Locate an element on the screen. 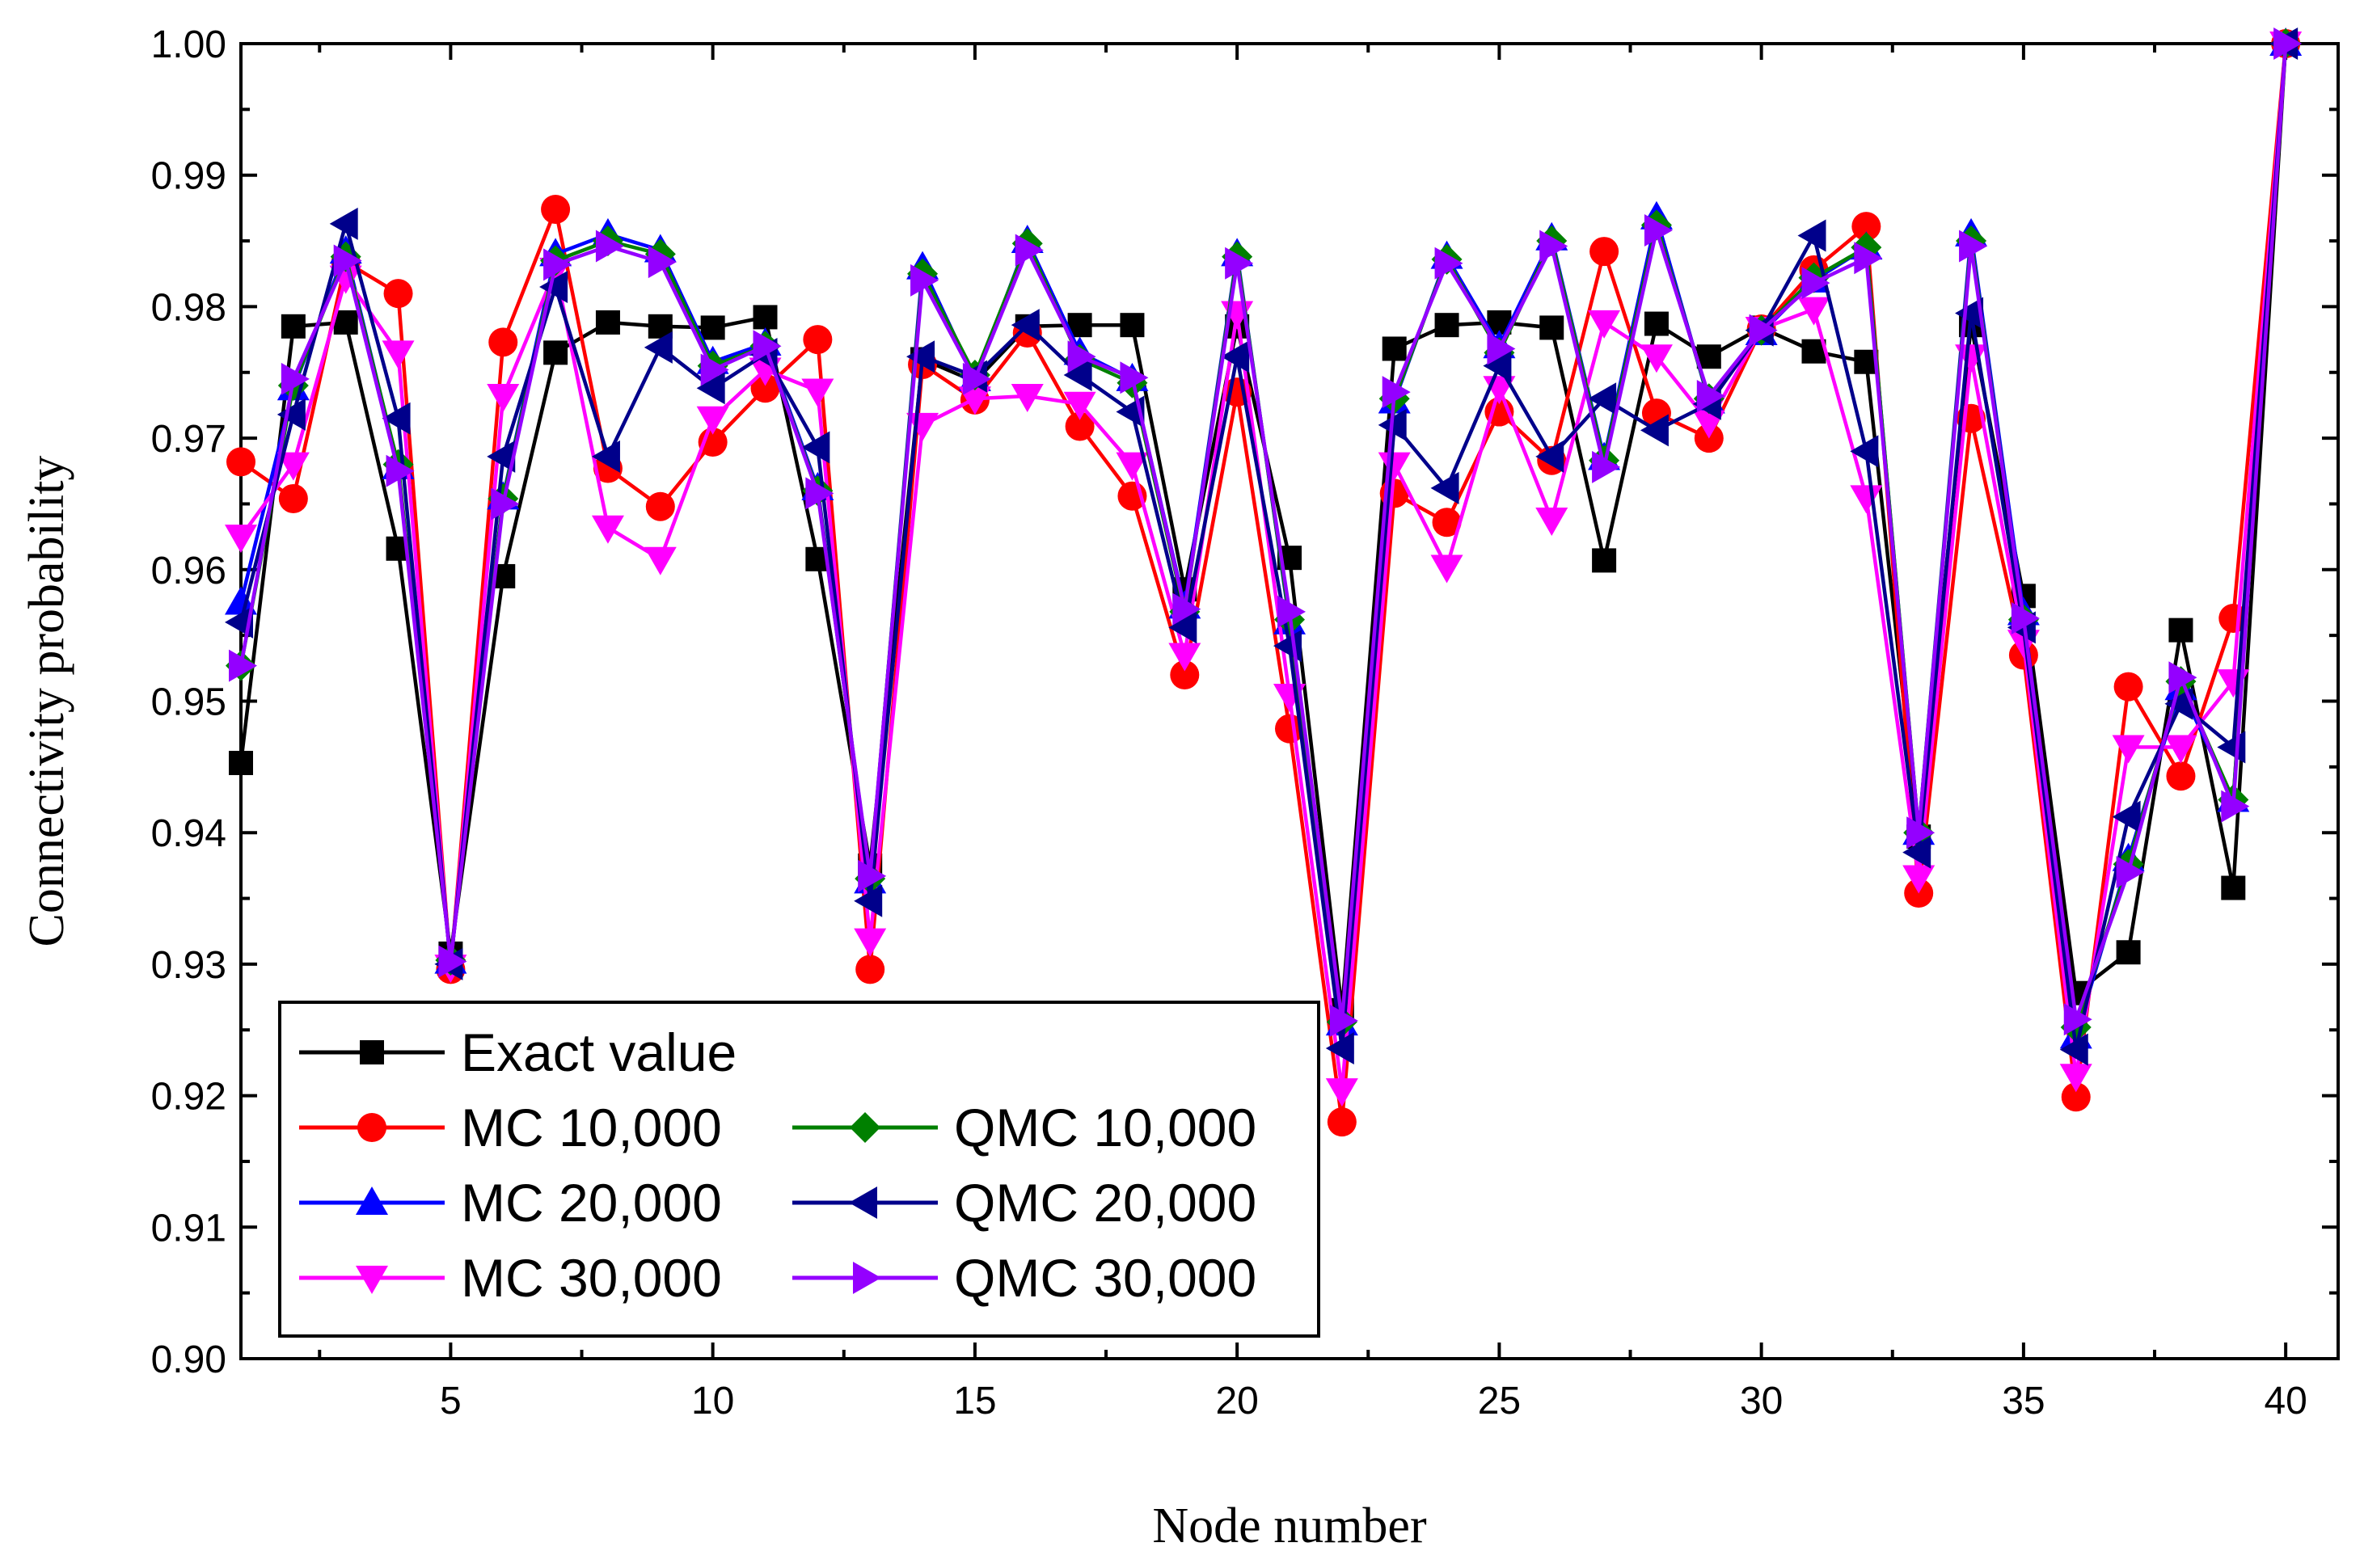  legend-label: QMC 30,000 is located at coordinates (1105, 1278).